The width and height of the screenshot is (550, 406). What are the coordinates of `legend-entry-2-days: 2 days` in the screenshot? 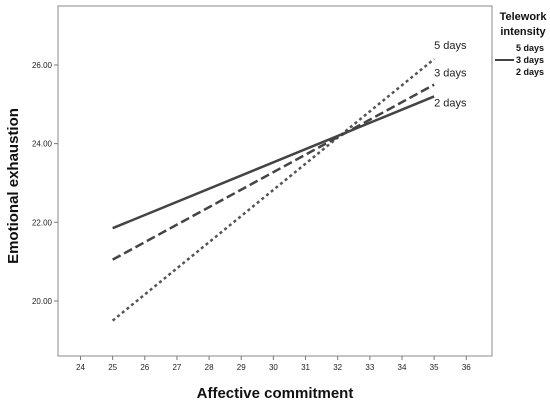 It's located at (530, 72).